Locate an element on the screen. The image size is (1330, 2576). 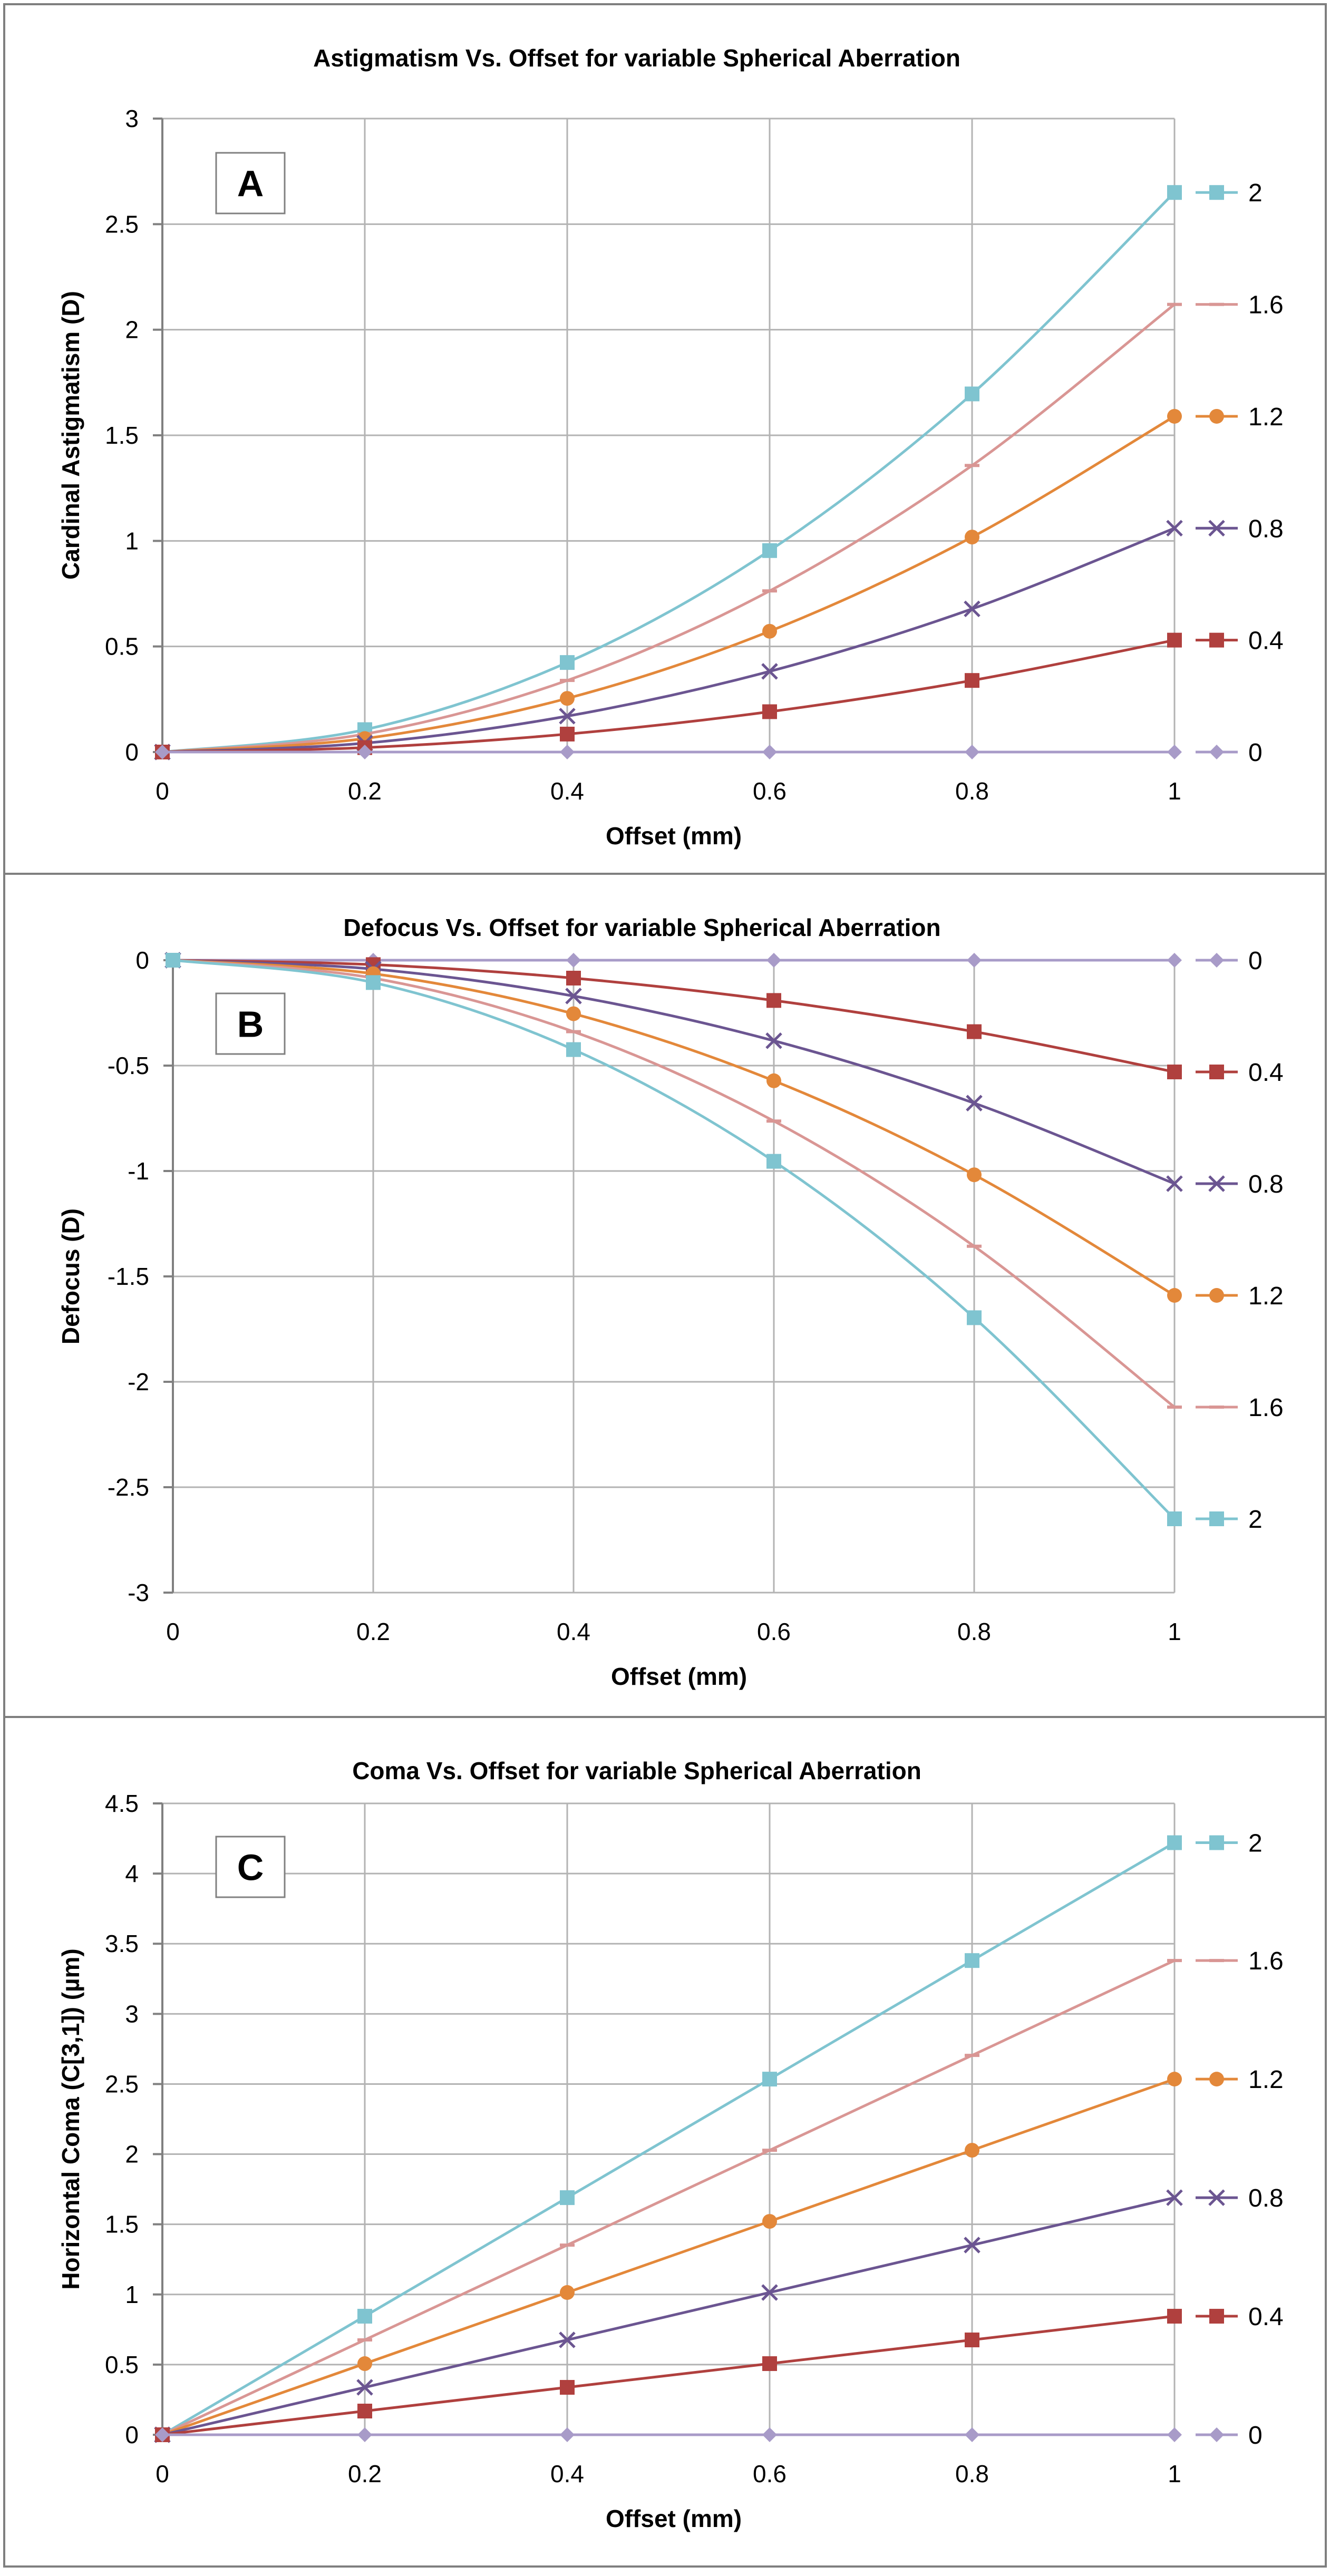
legend-entry-2: 2 is located at coordinates (1229, 1520).